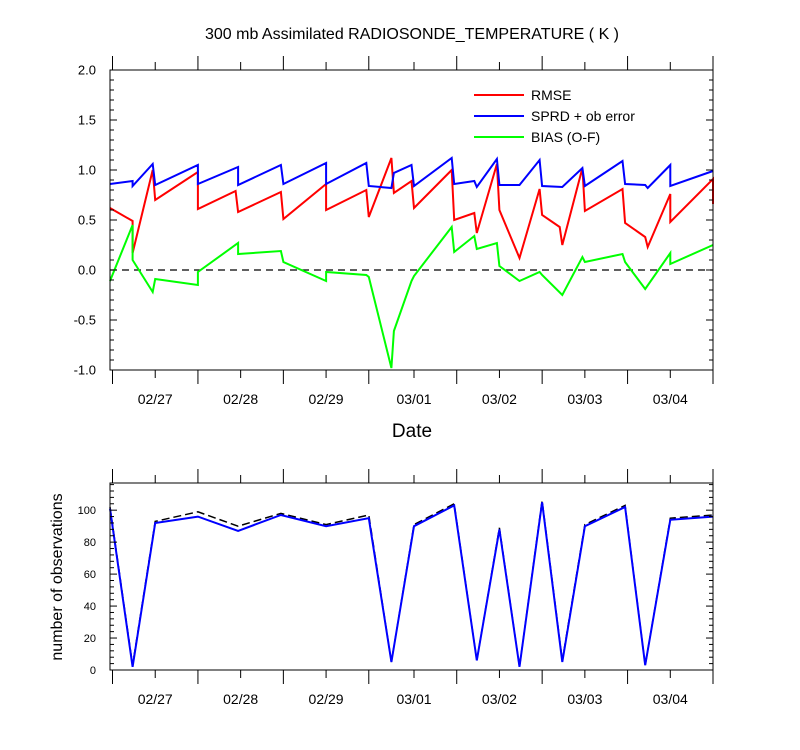 This screenshot has height=750, width=800. What do you see at coordinates (93, 671) in the screenshot?
I see `y-tick-label: 0` at bounding box center [93, 671].